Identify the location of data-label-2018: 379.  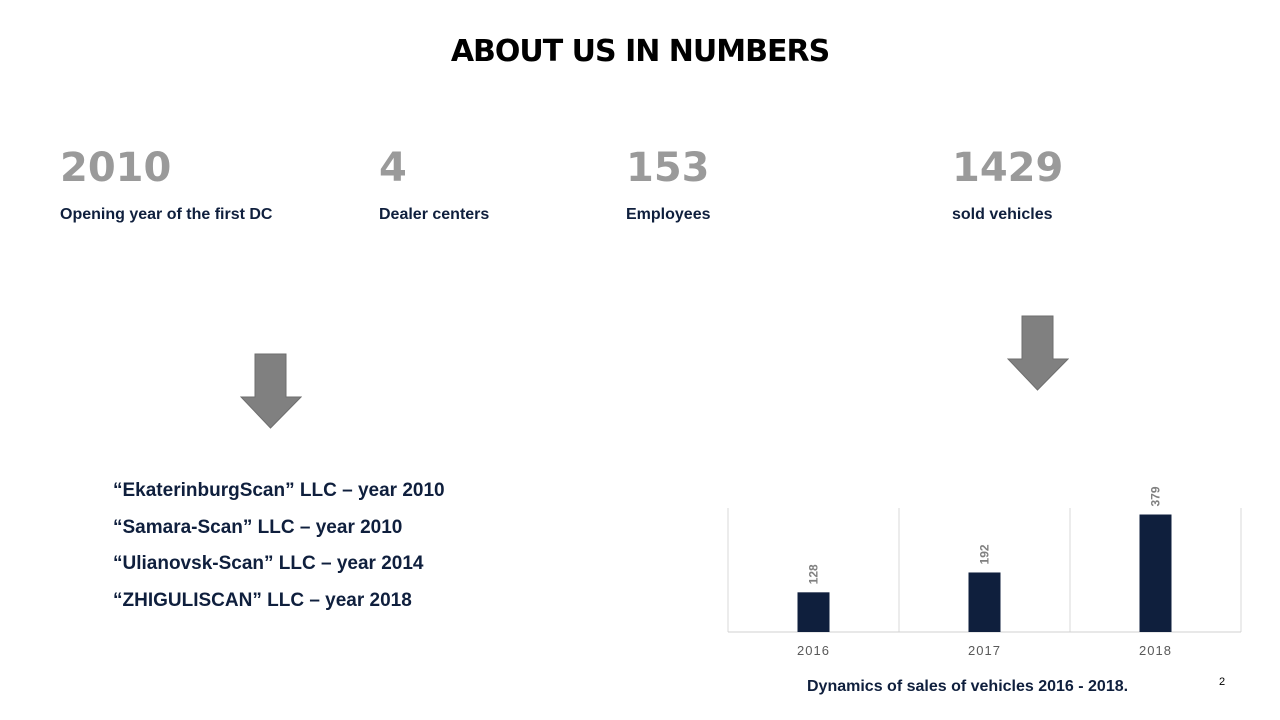
(1156, 496).